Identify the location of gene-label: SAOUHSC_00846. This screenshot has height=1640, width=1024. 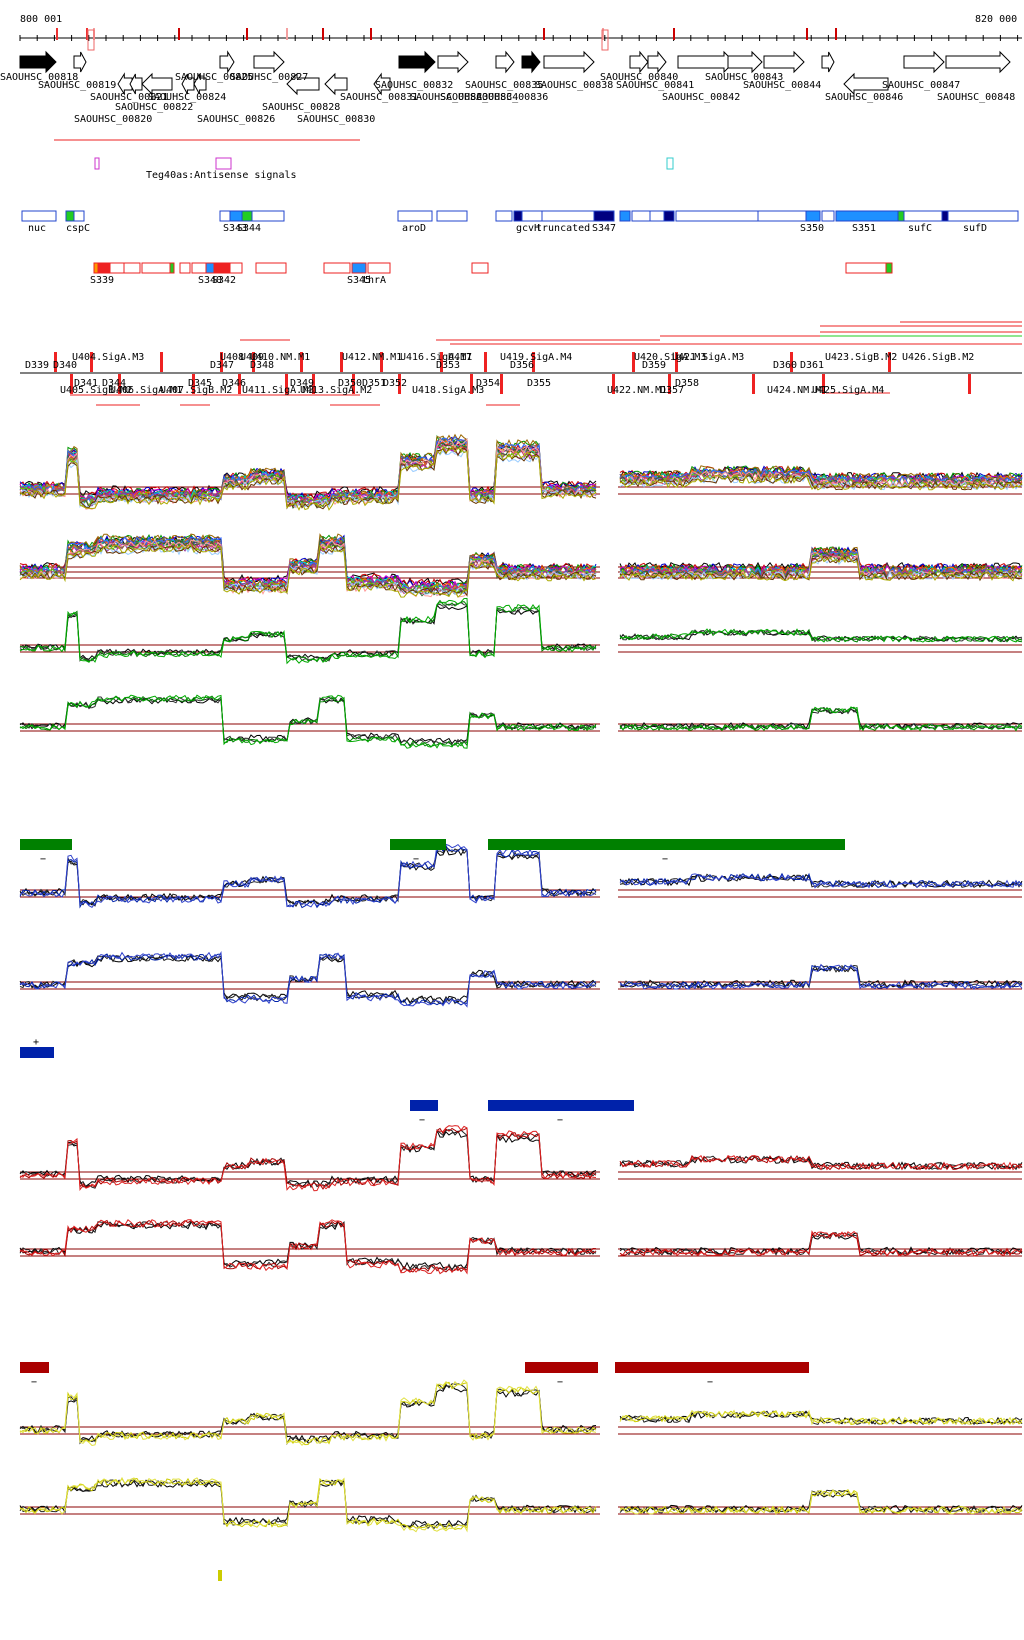
(864, 97).